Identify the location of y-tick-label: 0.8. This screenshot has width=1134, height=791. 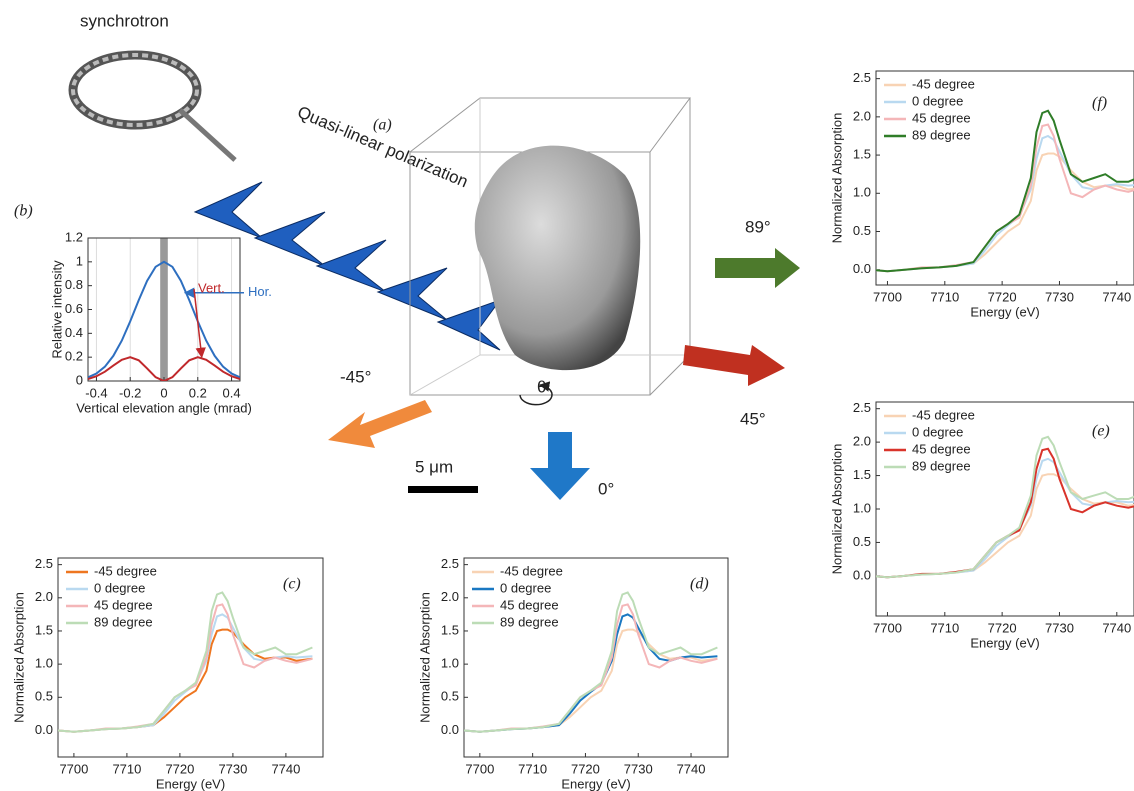
(74, 284).